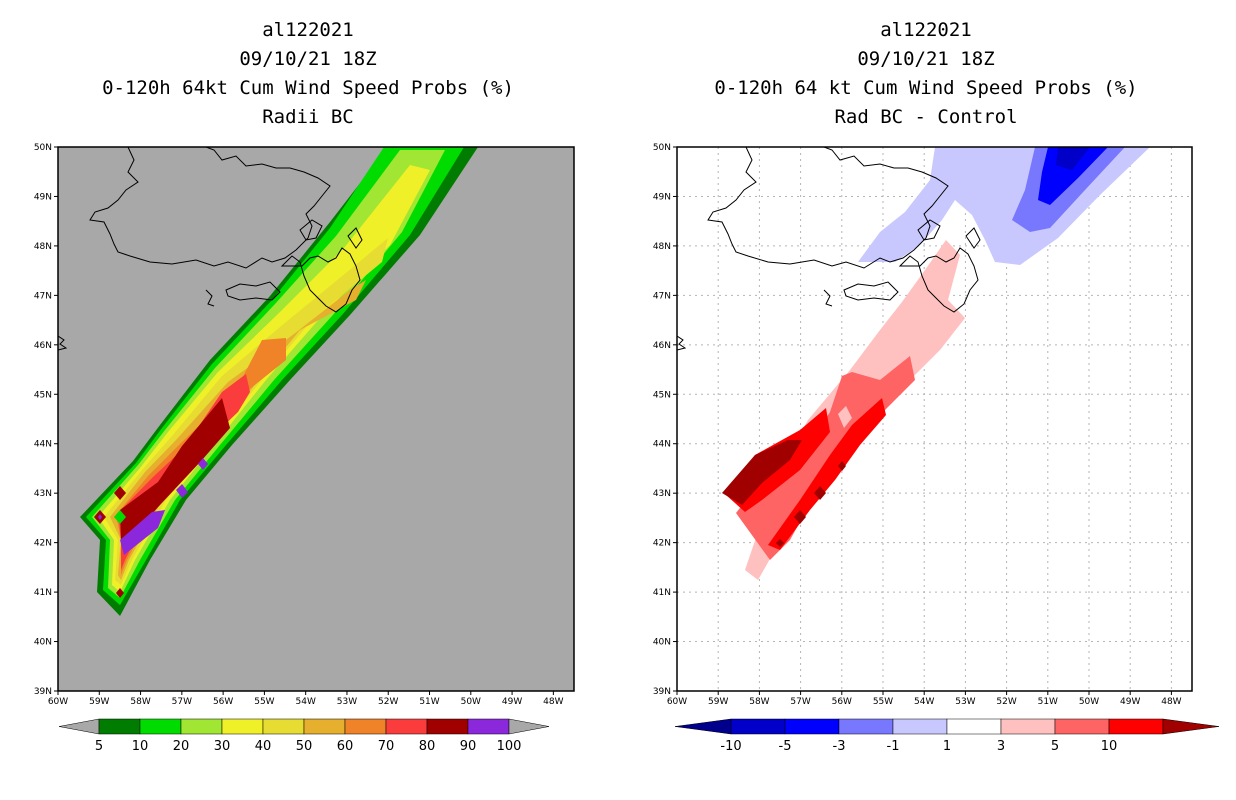  Describe the element at coordinates (662, 692) in the screenshot. I see `right-lat-label: 39N` at that location.